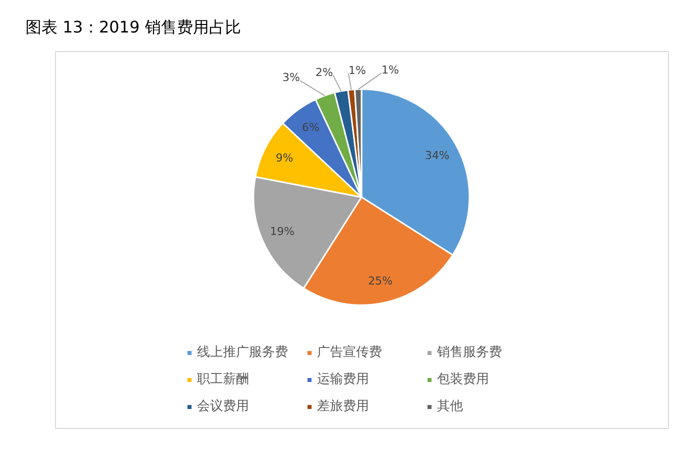 This screenshot has width=690, height=453. What do you see at coordinates (343, 407) in the screenshot?
I see `legend-label: 差旅费用` at bounding box center [343, 407].